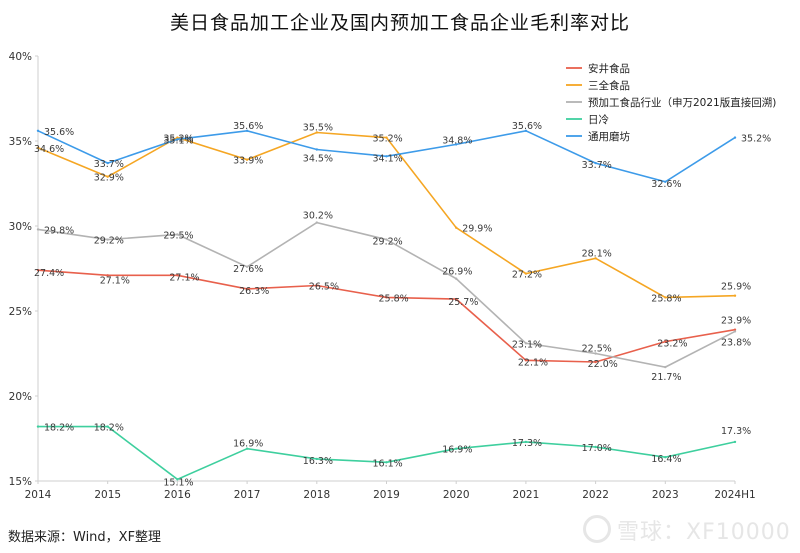 This screenshot has height=553, width=800. What do you see at coordinates (20, 482) in the screenshot?
I see `y-tick-label: 15%` at bounding box center [20, 482].